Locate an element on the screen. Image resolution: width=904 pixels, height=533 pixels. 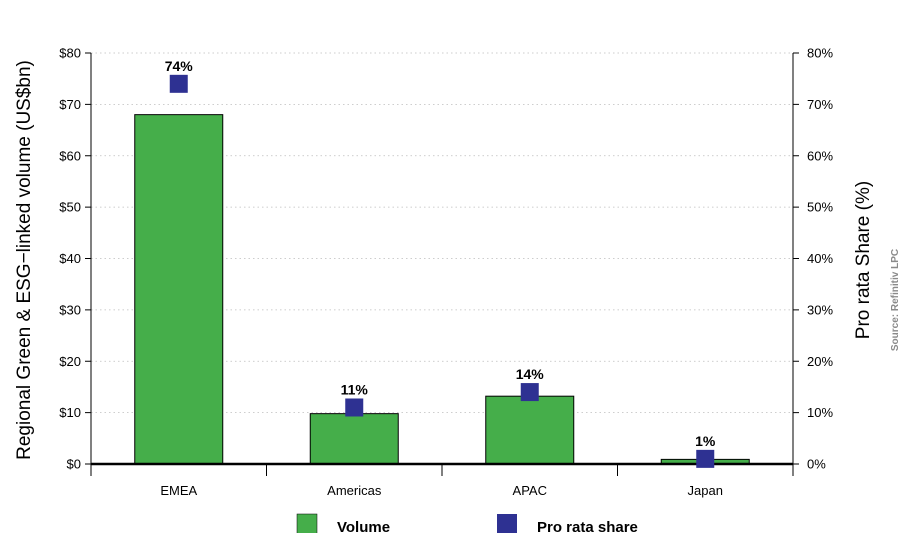
data-label-apac: 14% is located at coordinates (530, 374).